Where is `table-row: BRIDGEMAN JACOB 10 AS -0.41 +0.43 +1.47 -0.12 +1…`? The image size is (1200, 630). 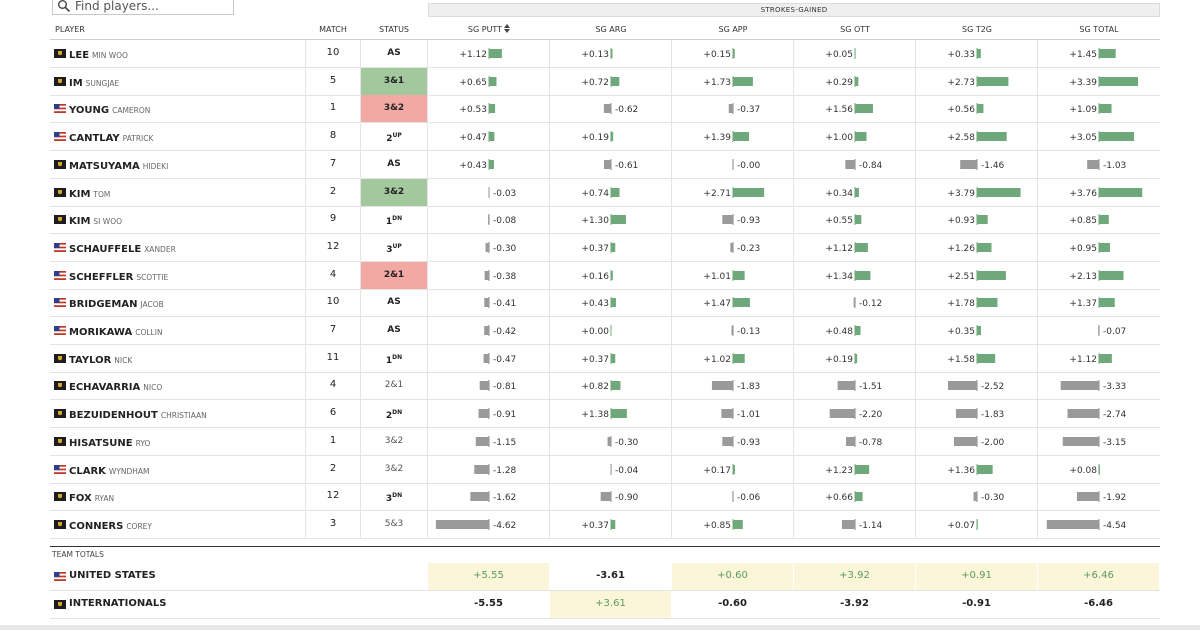
table-row: BRIDGEMAN JACOB 10 AS -0.41 +0.43 +1.47 -0.12 +1… is located at coordinates (605, 303).